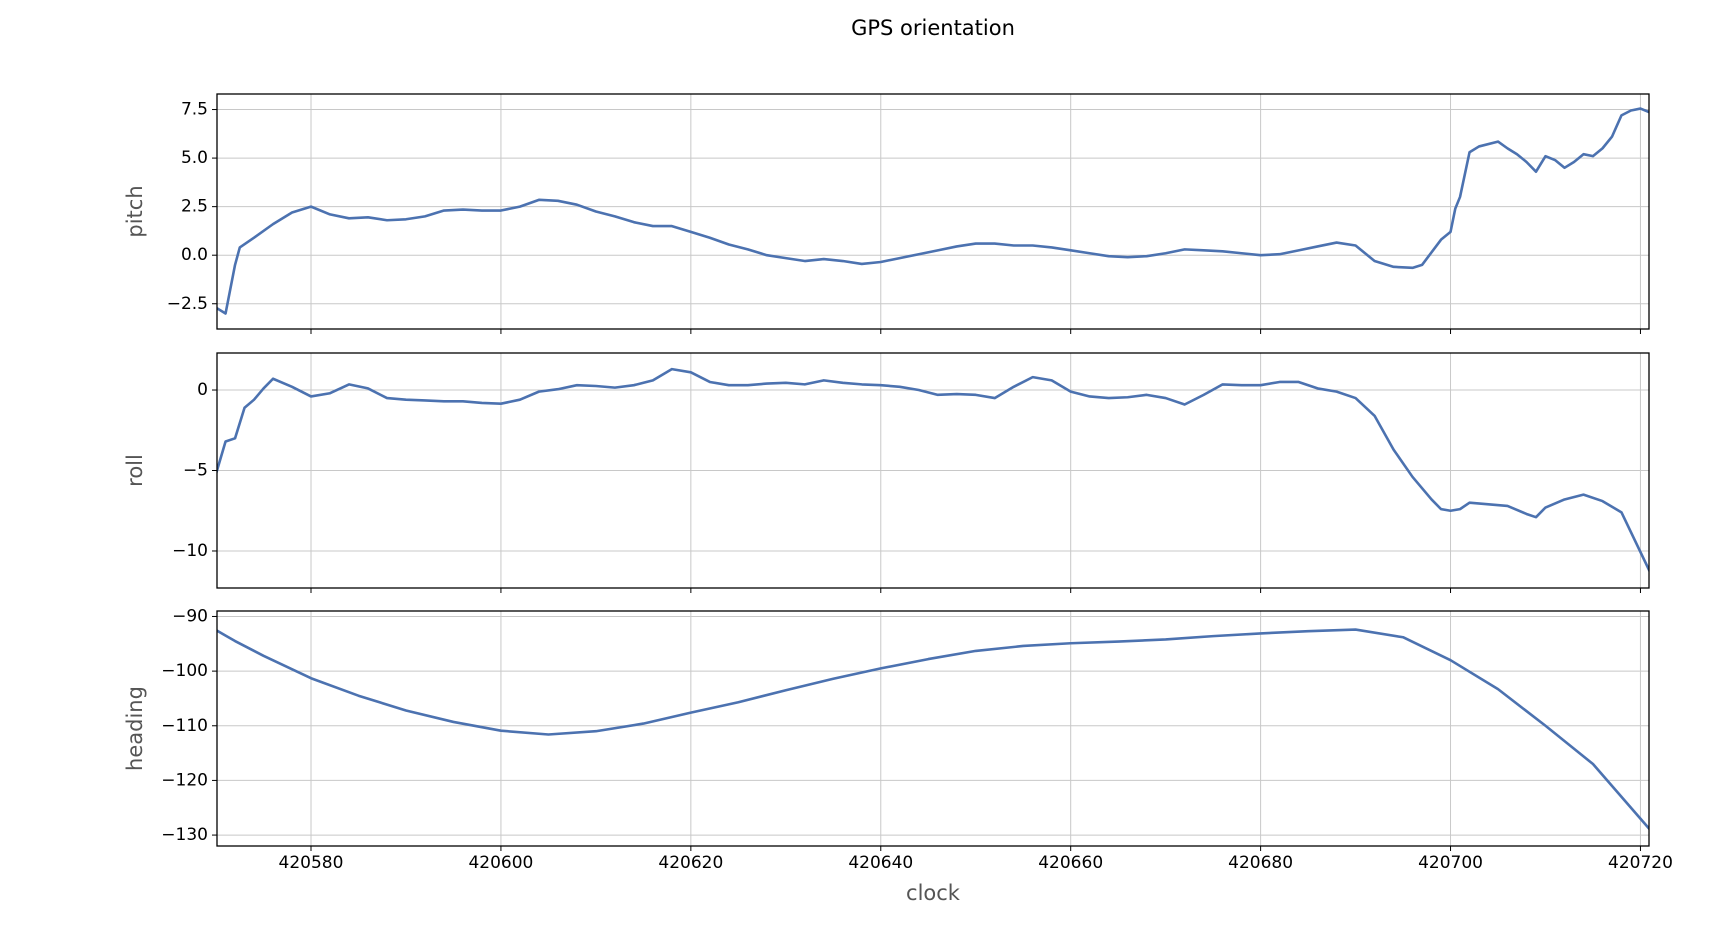 The width and height of the screenshot is (1728, 937). What do you see at coordinates (190, 551) in the screenshot?
I see `y-tick-label: −10` at bounding box center [190, 551].